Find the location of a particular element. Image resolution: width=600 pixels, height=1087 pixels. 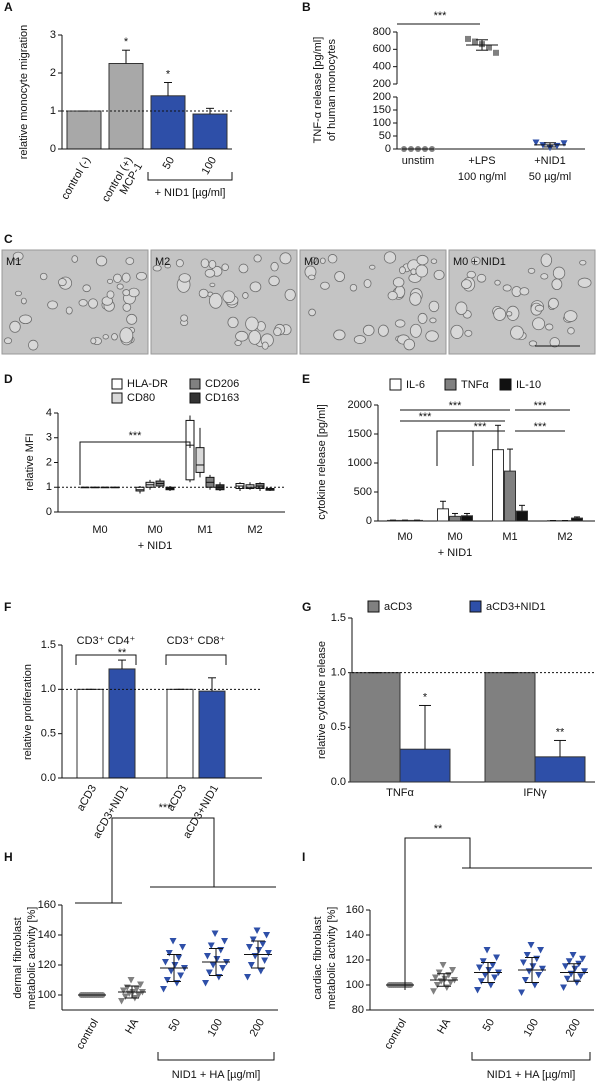

x-tick-detail: 50 µg/ml is located at coordinates (550, 177).